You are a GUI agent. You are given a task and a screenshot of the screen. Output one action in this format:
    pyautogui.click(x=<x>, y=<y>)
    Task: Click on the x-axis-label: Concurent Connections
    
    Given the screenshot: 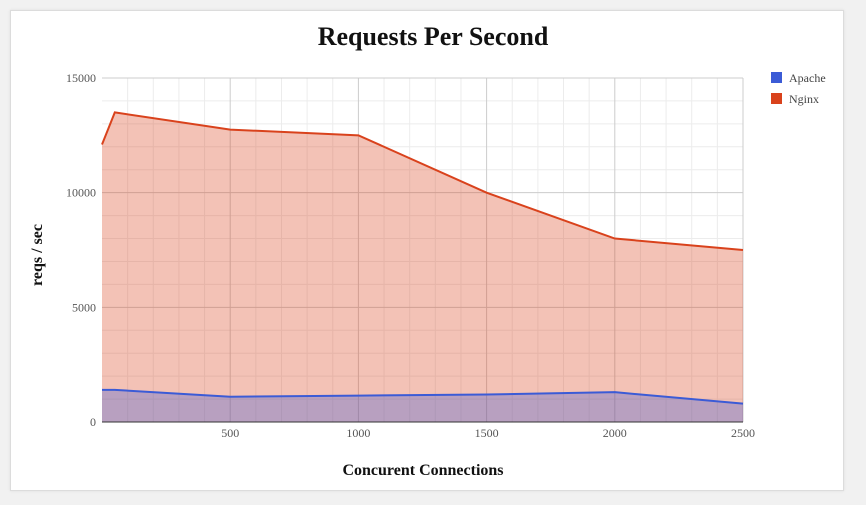 What is the action you would take?
    pyautogui.click(x=423, y=470)
    